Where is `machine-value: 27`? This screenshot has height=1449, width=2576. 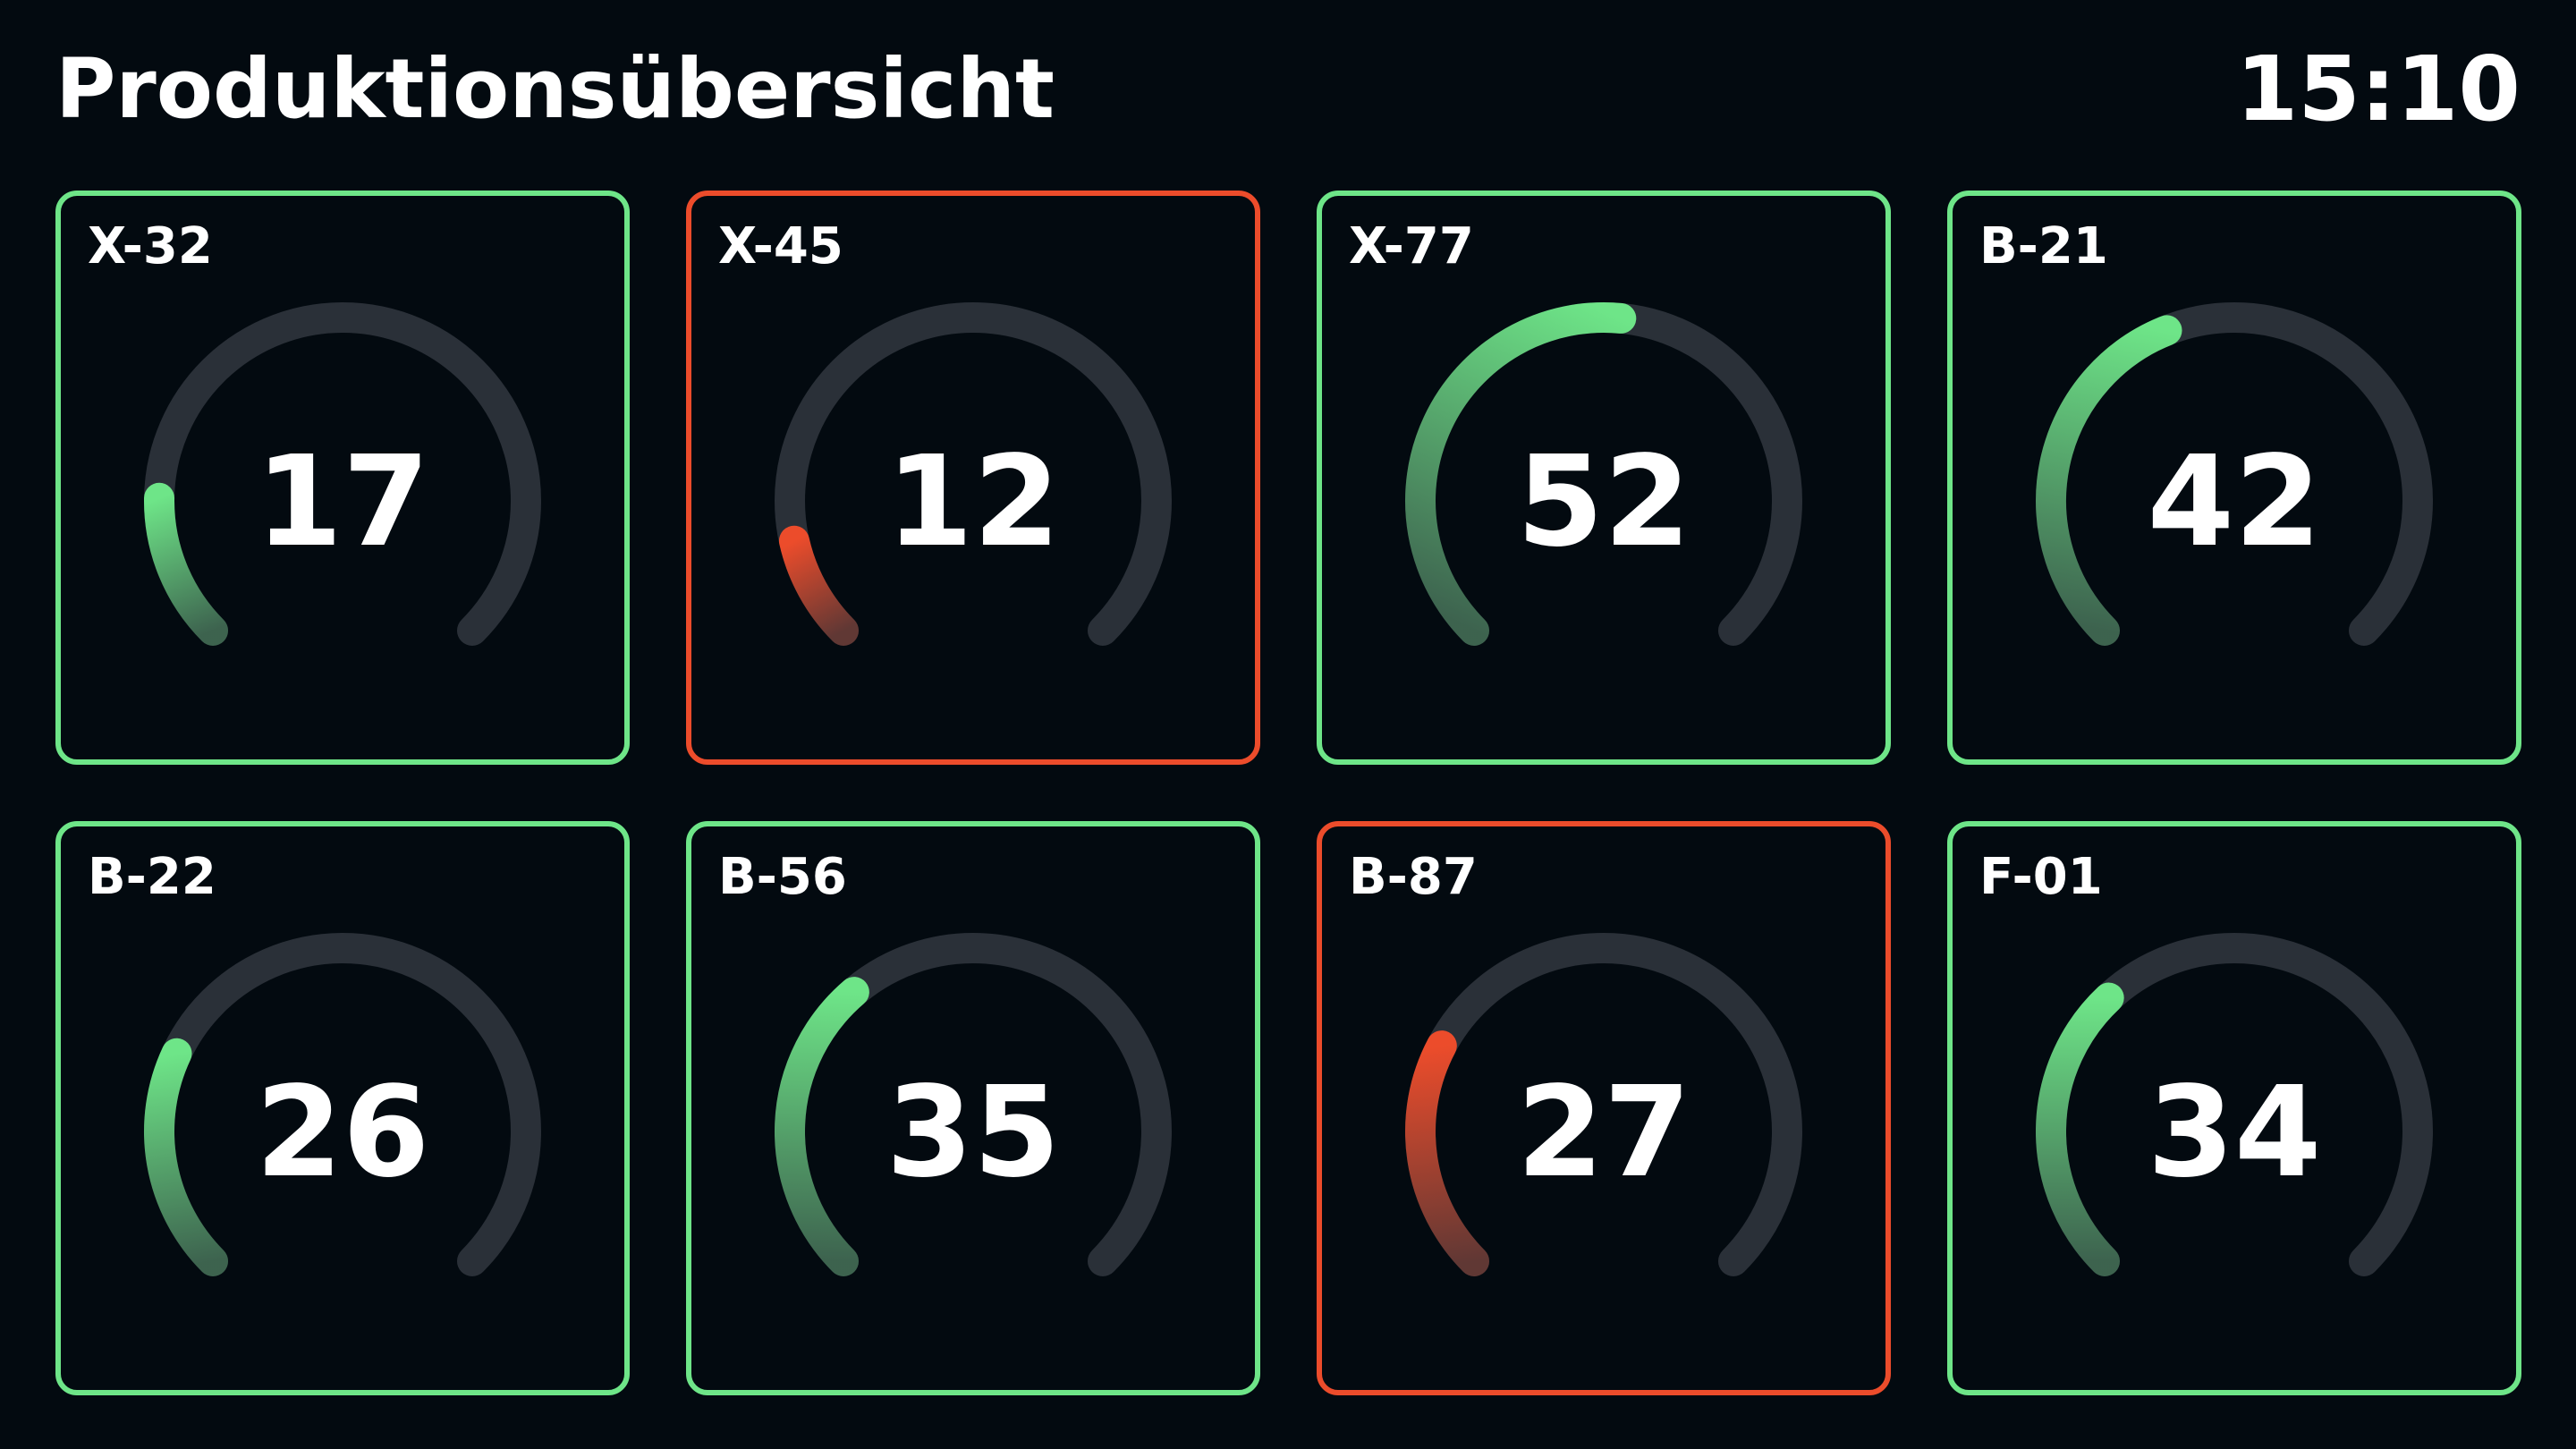 machine-value: 27 is located at coordinates (1603, 1133).